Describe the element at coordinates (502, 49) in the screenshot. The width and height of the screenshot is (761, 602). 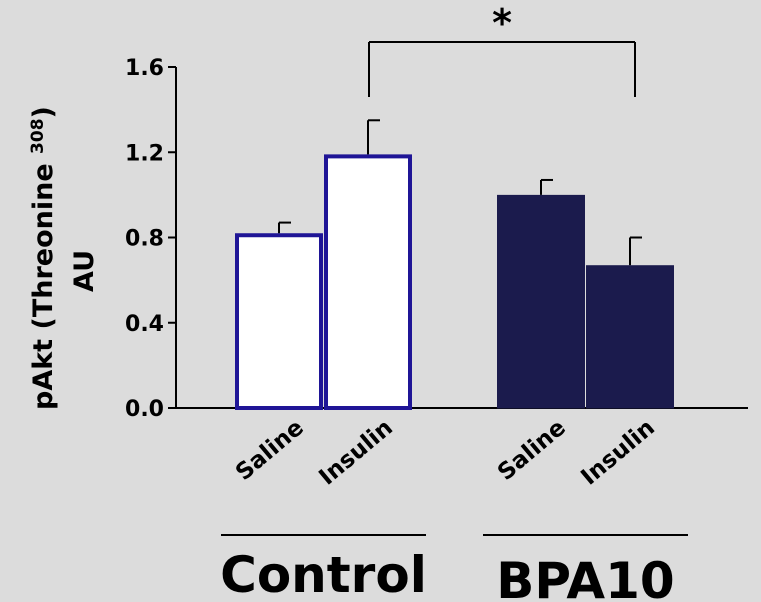
I see `significance-bracket: *` at that location.